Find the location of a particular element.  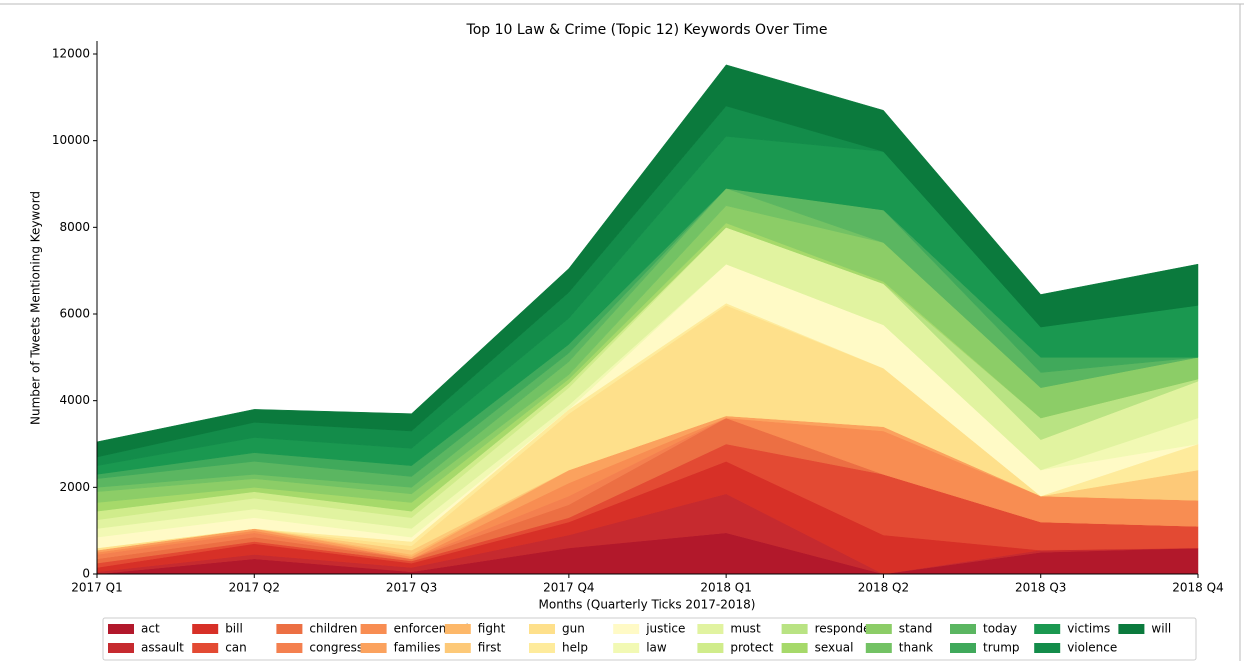

x-tick-label: 2017 Q3 is located at coordinates (411, 588).